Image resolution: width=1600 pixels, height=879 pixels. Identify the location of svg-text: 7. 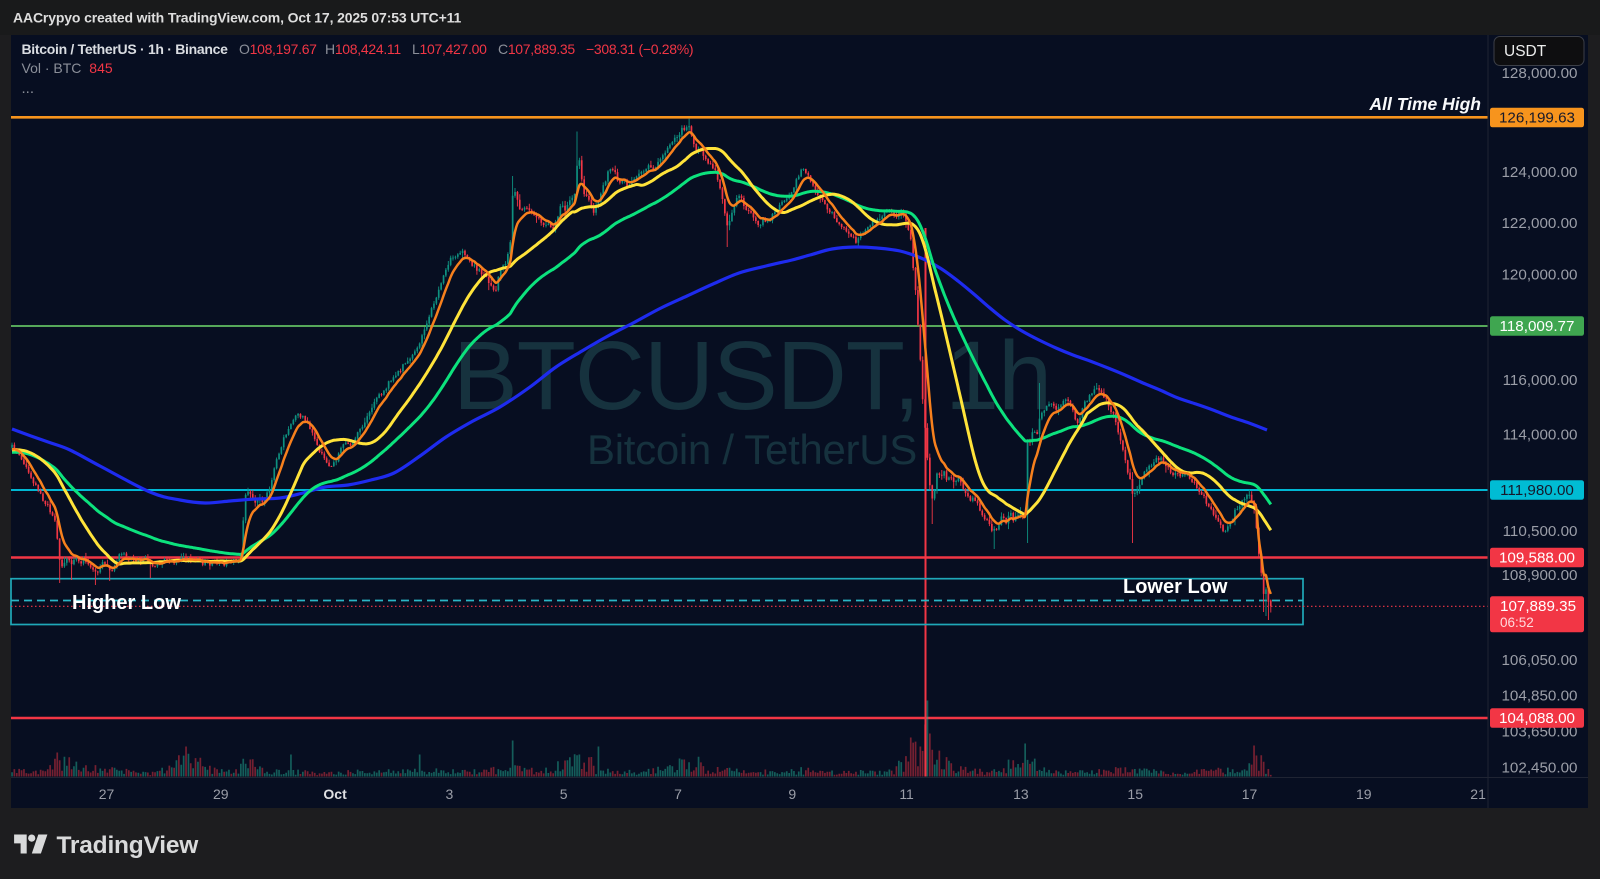
(678, 794).